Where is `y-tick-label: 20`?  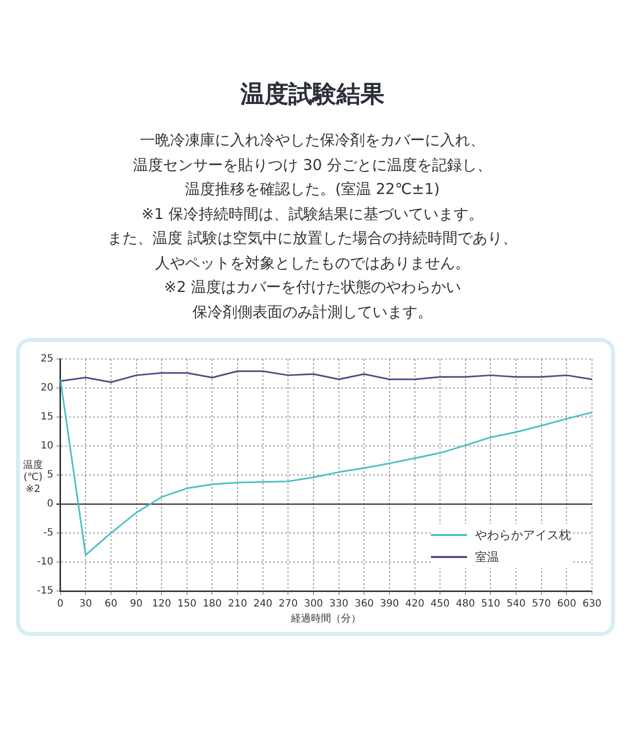
y-tick-label: 20 is located at coordinates (47, 388).